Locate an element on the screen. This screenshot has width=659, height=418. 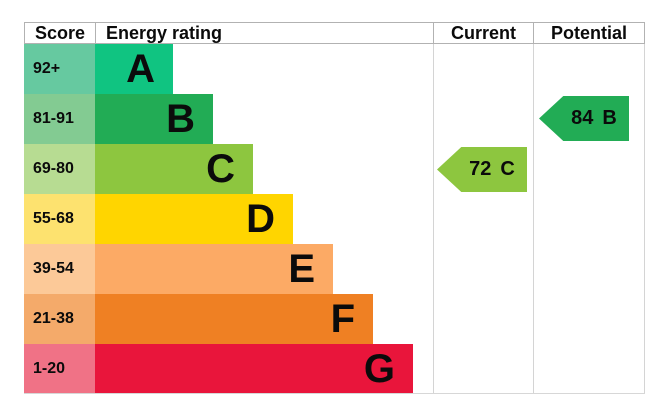
band-bar-a: A is located at coordinates (134, 69).